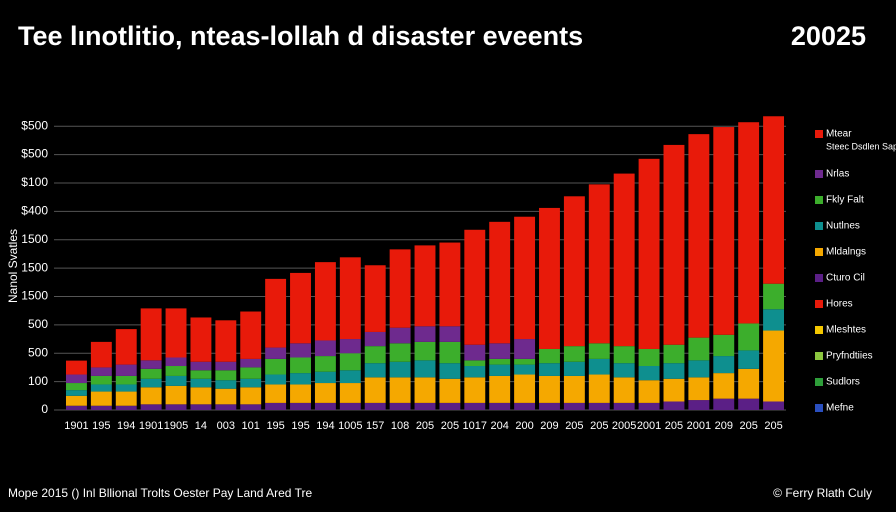 Image resolution: width=896 pixels, height=512 pixels. I want to click on y-tick-label: $100, so click(34, 182).